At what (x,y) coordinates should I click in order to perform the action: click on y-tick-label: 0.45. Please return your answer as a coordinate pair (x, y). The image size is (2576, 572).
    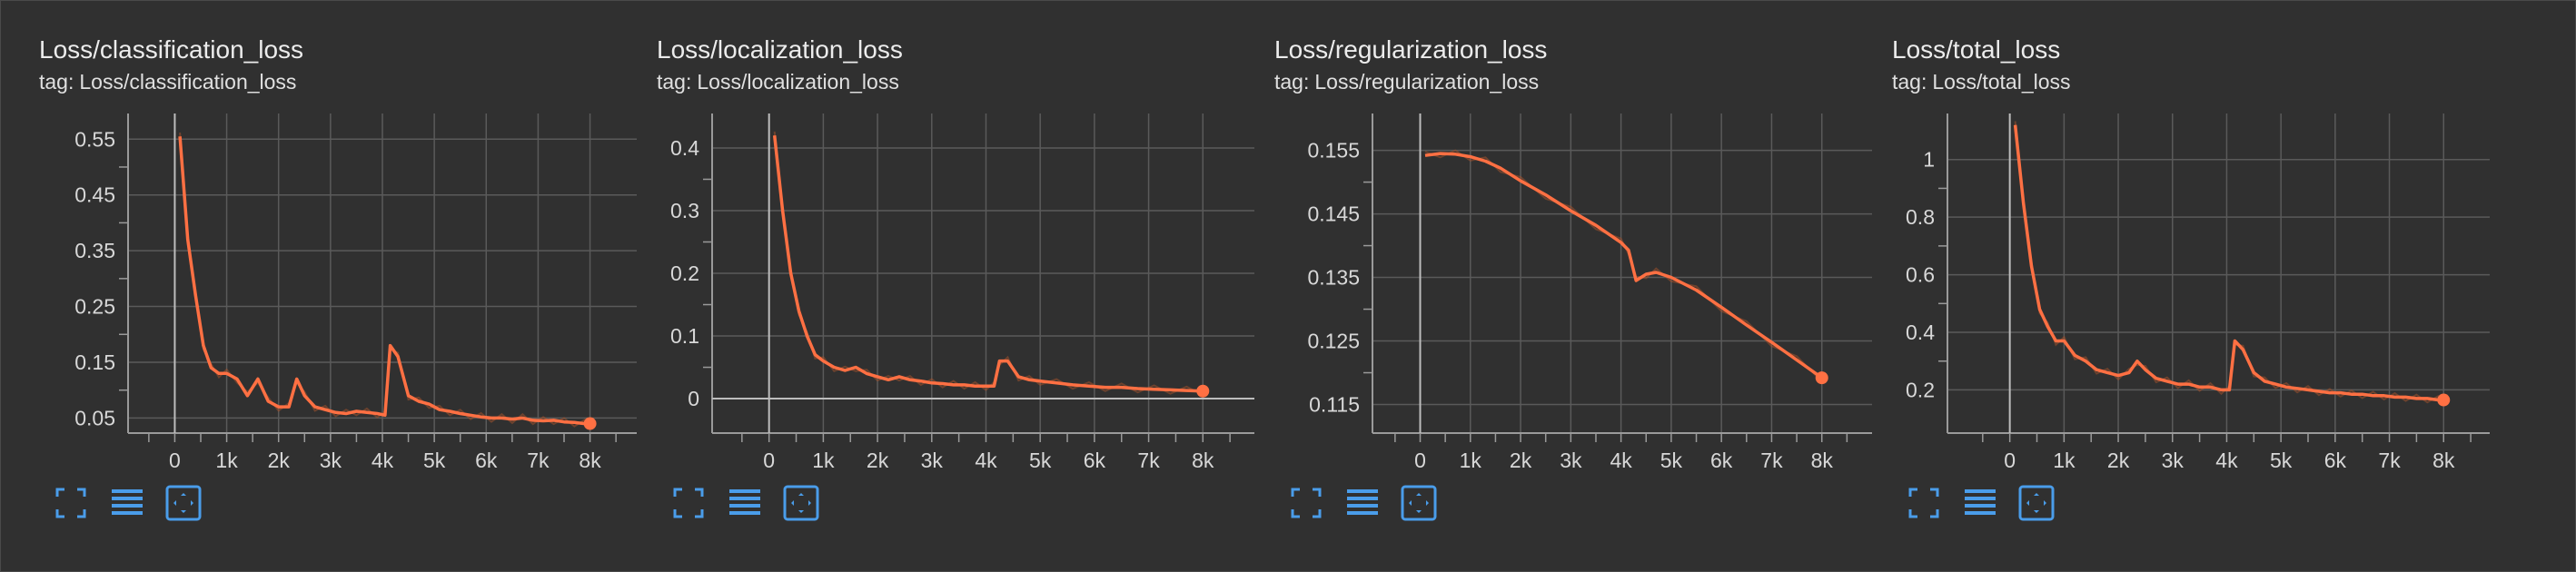
    Looking at the image, I should click on (94, 195).